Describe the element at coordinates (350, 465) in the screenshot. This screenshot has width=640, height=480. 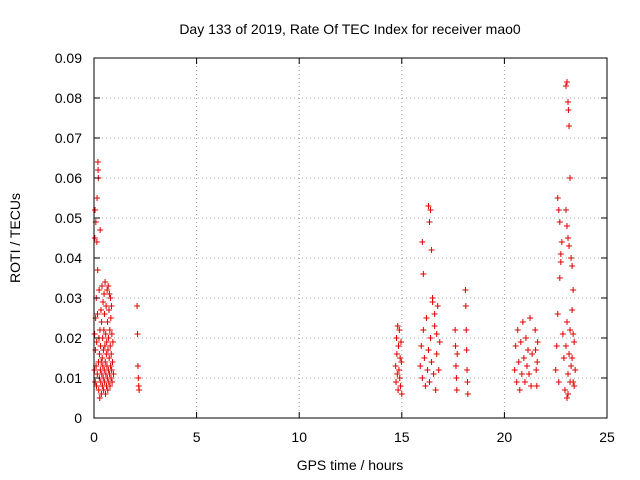
I see `x-axis-label: GPS time / hours` at that location.